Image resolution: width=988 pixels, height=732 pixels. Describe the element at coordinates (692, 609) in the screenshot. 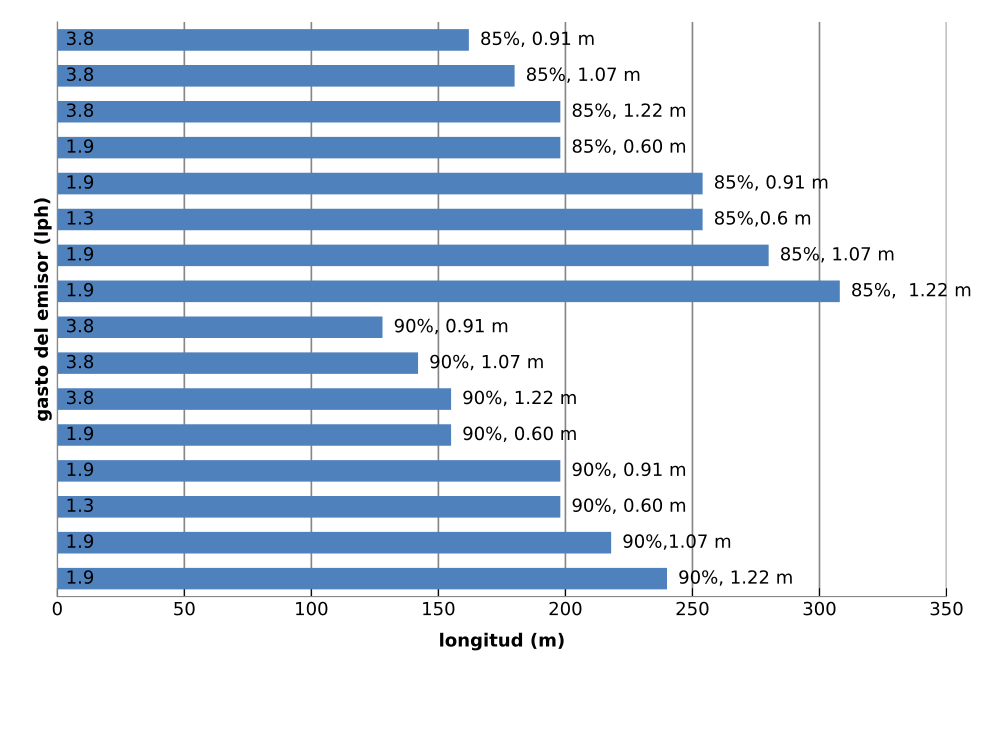

I see `x-tick-label: 250` at that location.